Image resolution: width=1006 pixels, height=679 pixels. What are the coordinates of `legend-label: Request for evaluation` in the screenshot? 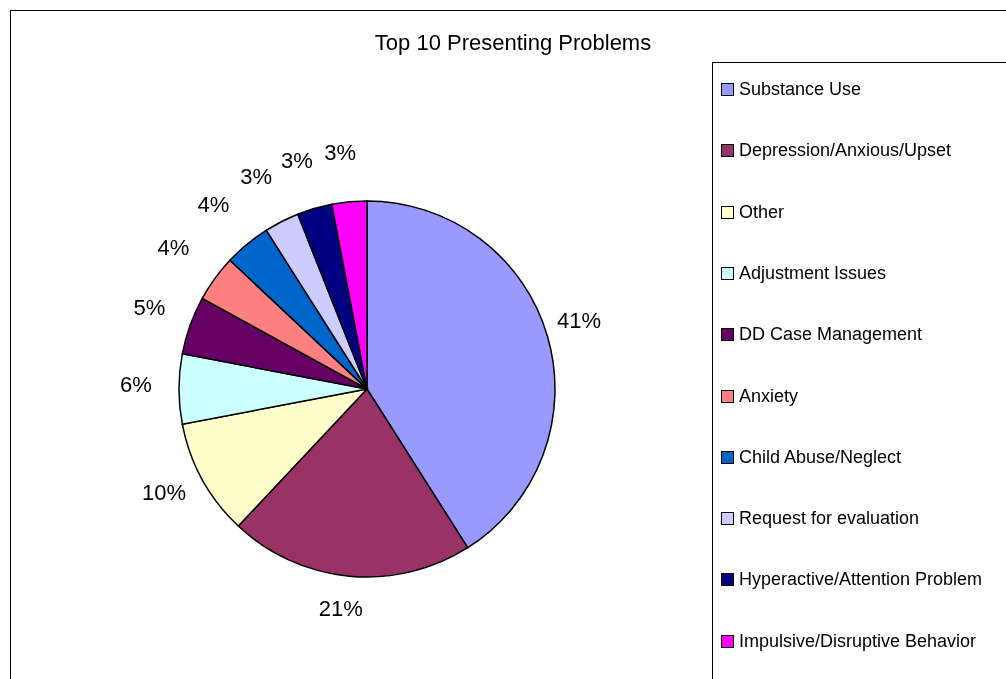 It's located at (829, 519).